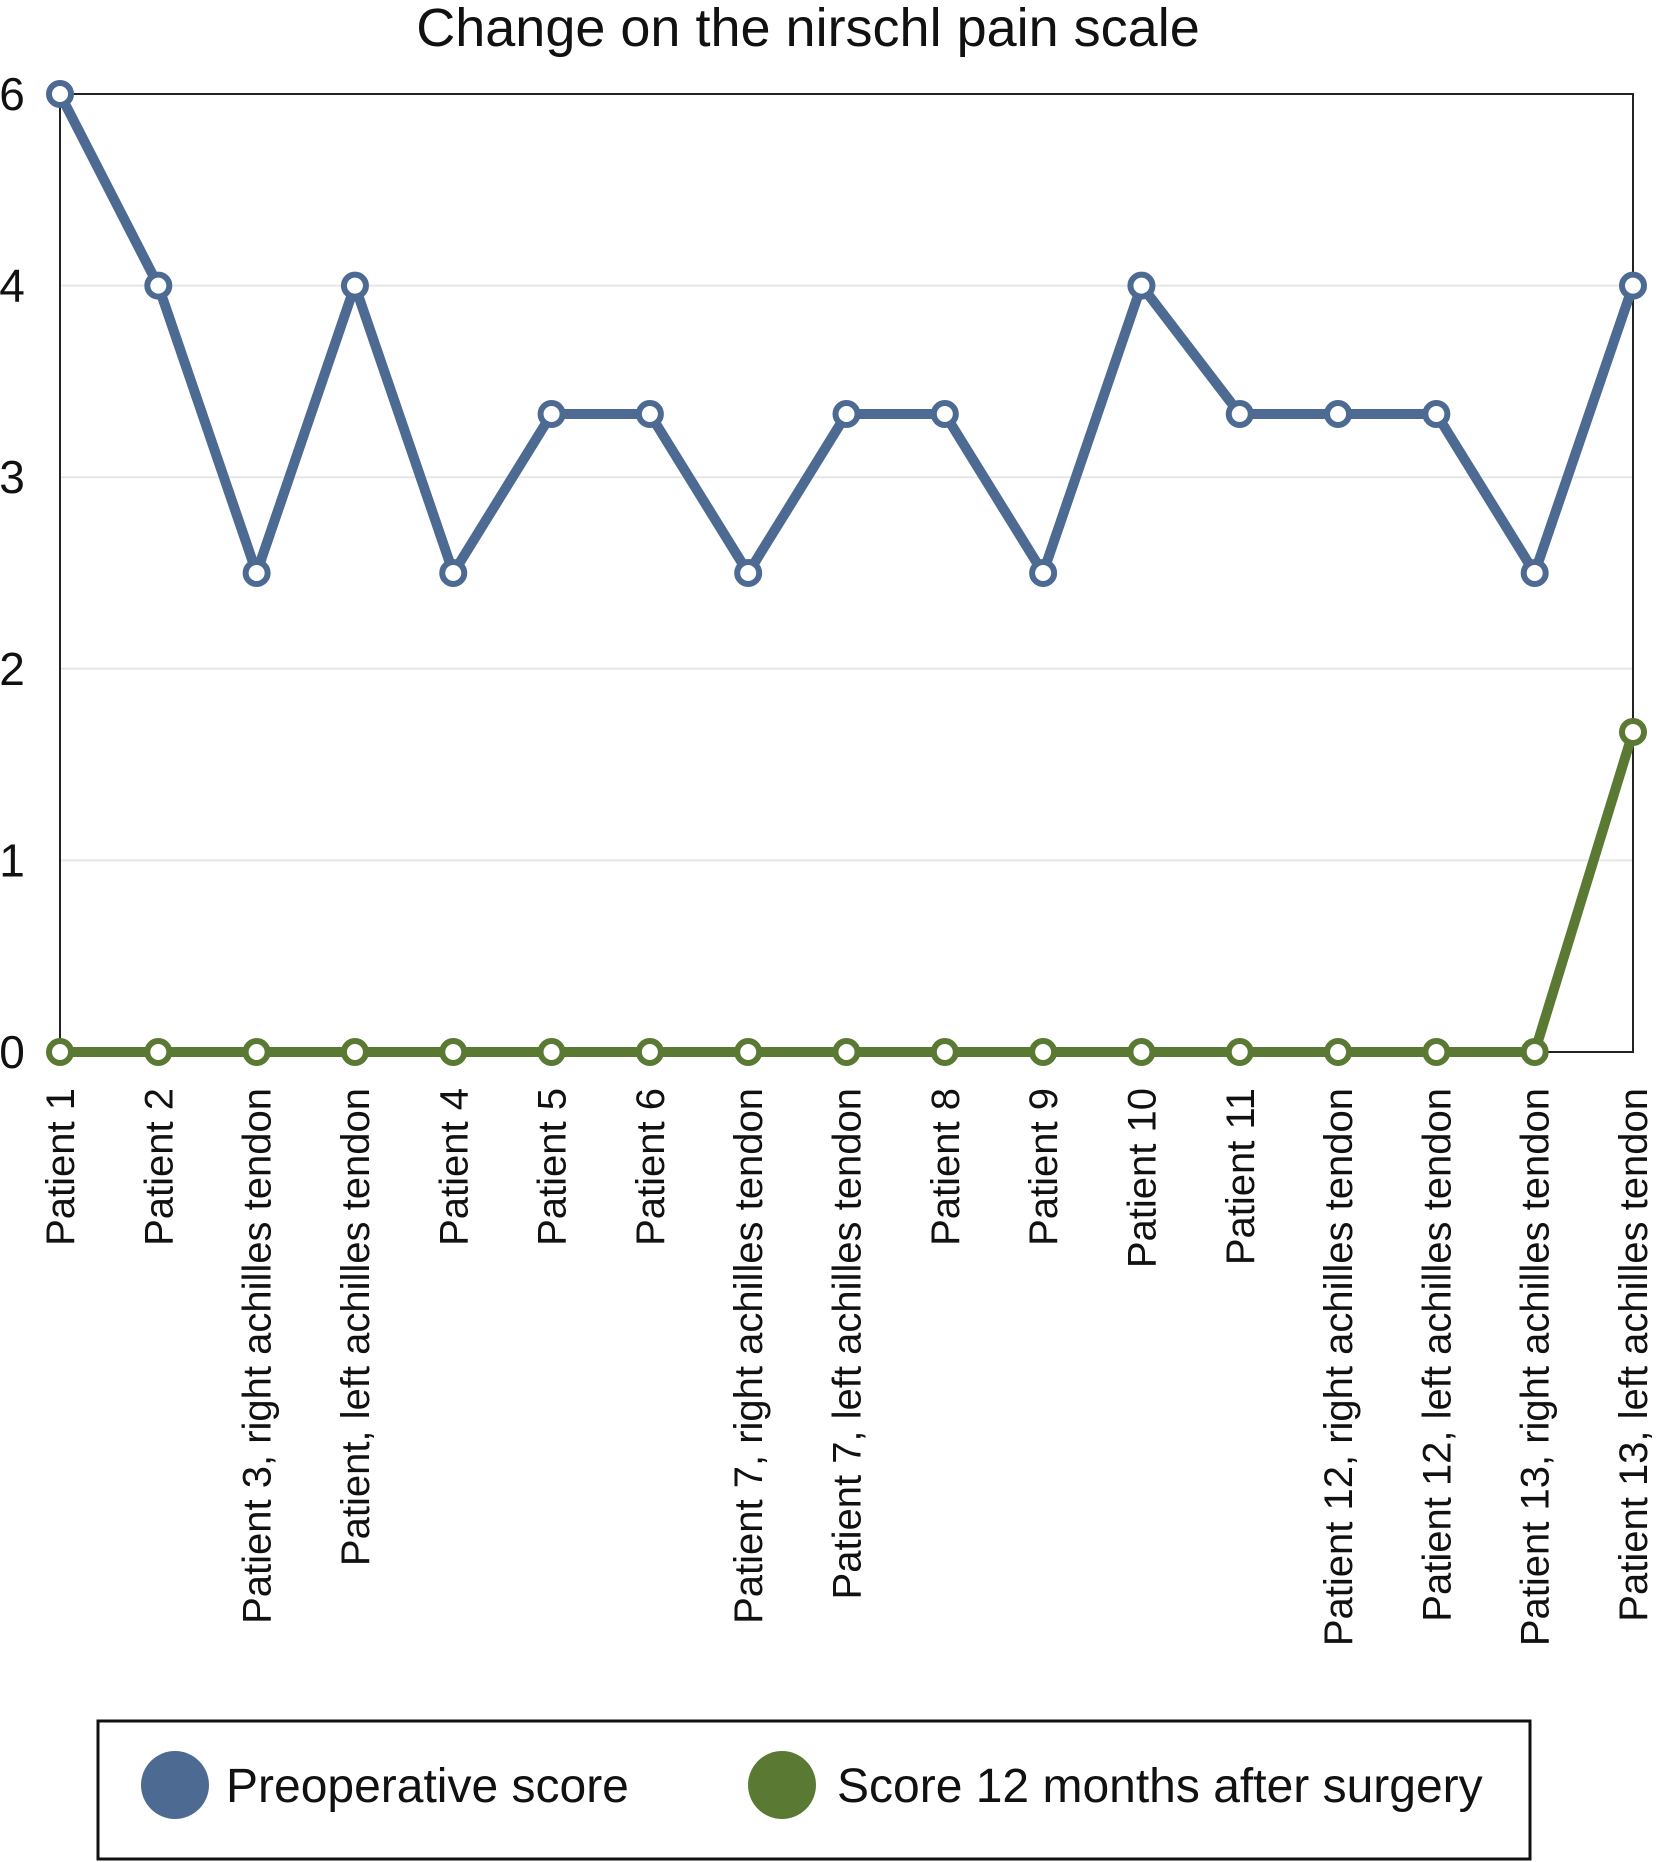 Image resolution: width=1664 pixels, height=1862 pixels. I want to click on x-tick-label: Patient 4, so click(454, 1167).